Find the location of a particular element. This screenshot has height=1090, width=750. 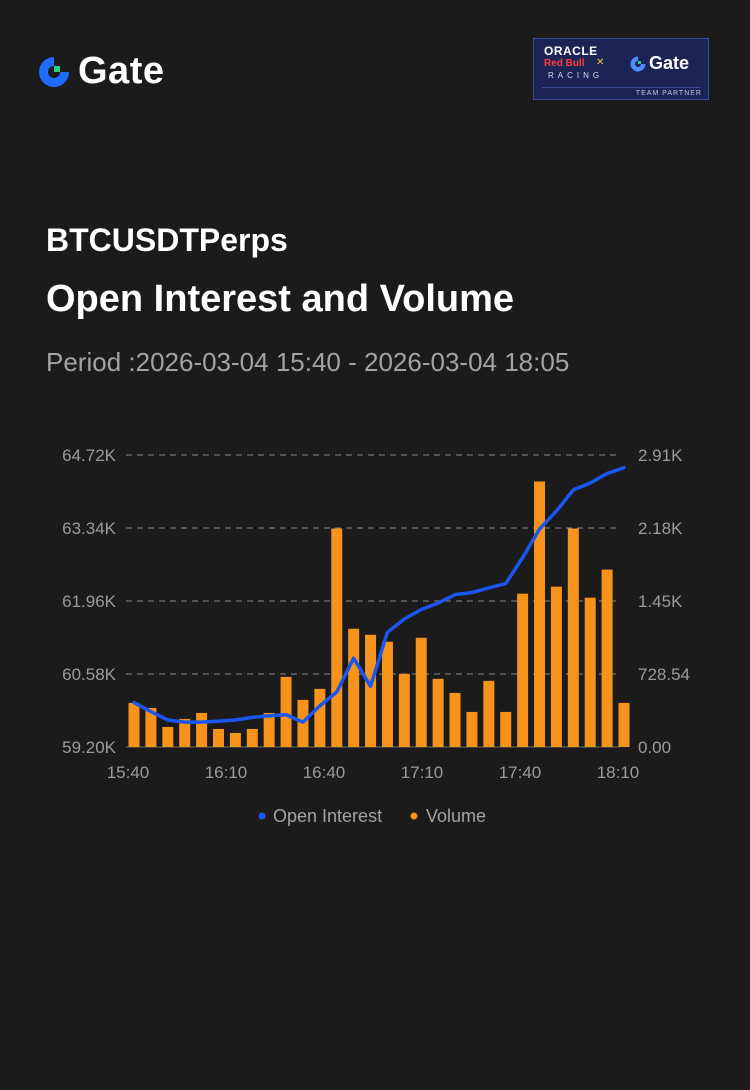

right-axis-tick-label: 1.45K is located at coordinates (660, 601).